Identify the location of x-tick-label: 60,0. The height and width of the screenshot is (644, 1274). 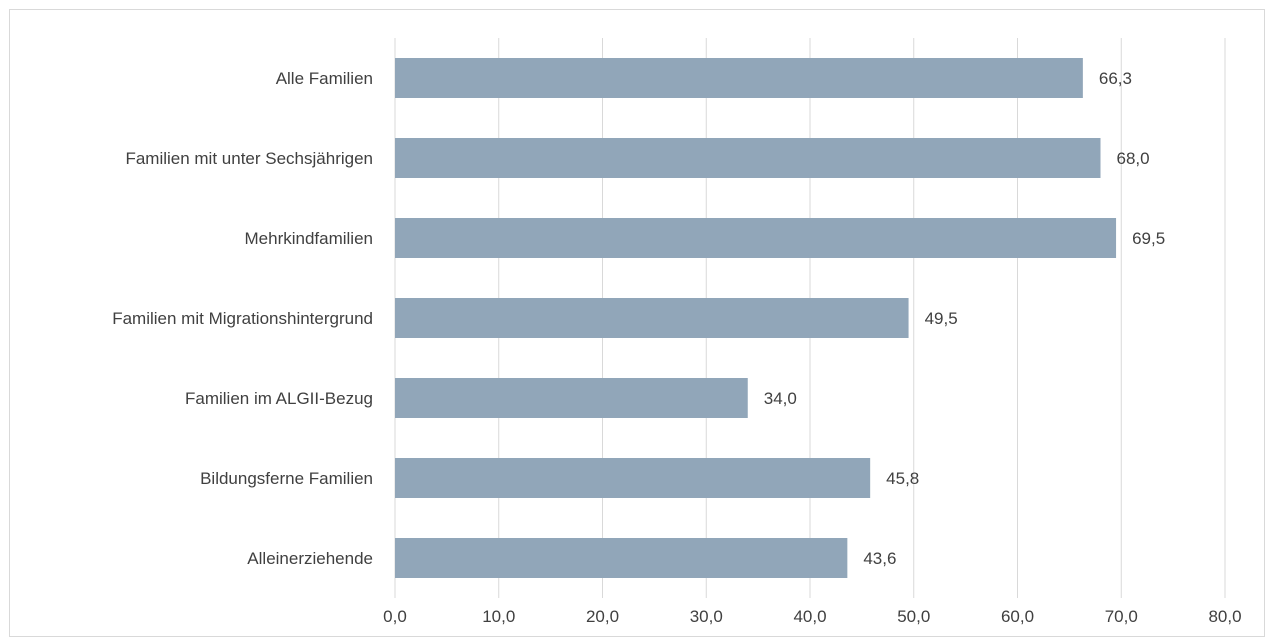
(1017, 616).